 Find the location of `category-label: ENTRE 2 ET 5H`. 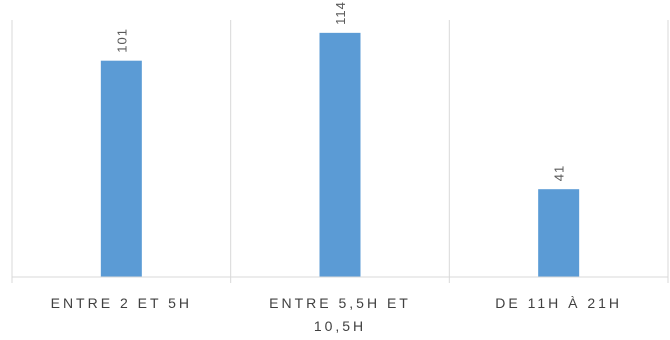

category-label: ENTRE 2 ET 5H is located at coordinates (121, 303).